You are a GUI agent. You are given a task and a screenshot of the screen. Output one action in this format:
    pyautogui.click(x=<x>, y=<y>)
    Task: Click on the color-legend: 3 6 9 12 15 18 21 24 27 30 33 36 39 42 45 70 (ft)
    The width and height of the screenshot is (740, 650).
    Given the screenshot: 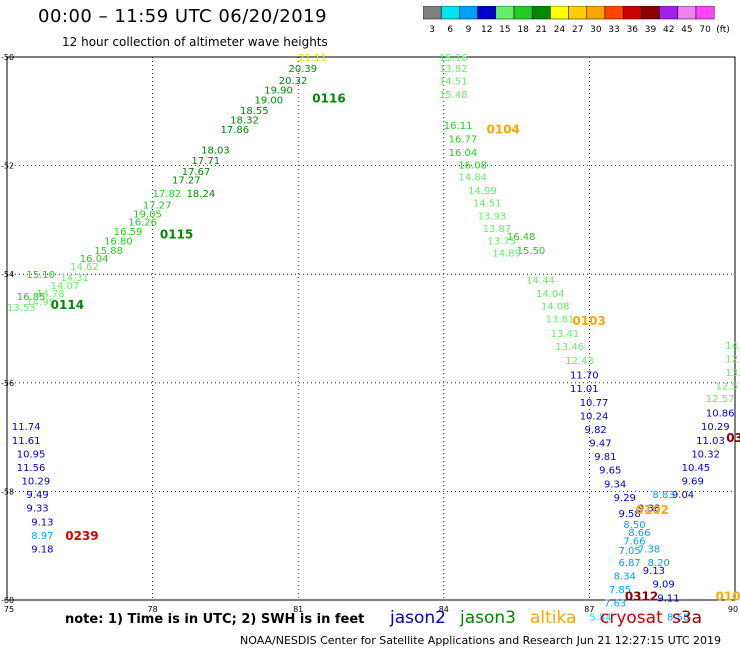 What is the action you would take?
    pyautogui.click(x=576, y=20)
    